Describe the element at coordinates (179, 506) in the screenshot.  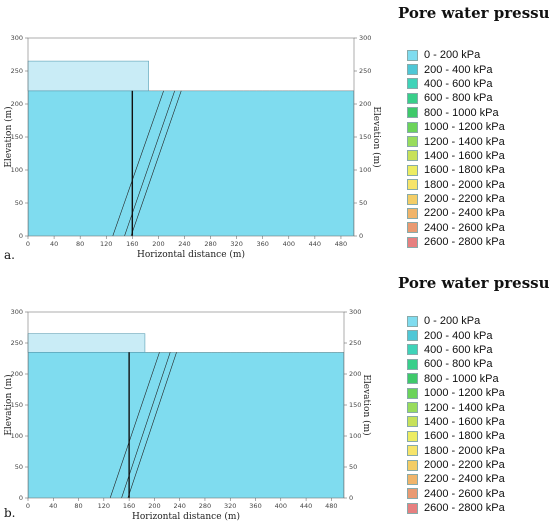
I see `x-tick-label: 240` at that location.